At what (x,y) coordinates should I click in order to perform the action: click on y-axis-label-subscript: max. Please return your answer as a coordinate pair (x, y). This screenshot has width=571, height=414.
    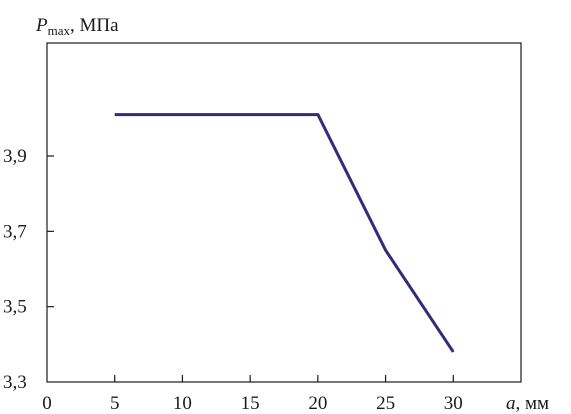
    Looking at the image, I should click on (59, 30).